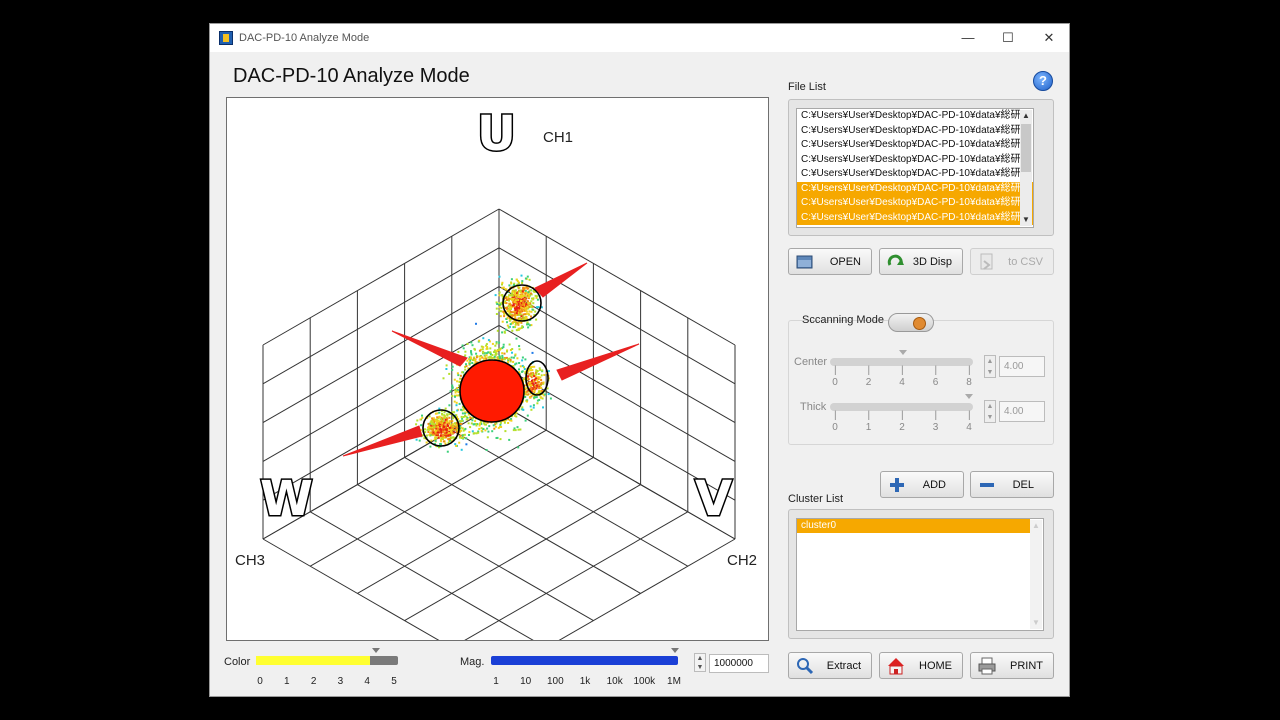 Image resolution: width=1280 pixels, height=720 pixels. I want to click on print-button-label: PRINT, so click(1026, 666).